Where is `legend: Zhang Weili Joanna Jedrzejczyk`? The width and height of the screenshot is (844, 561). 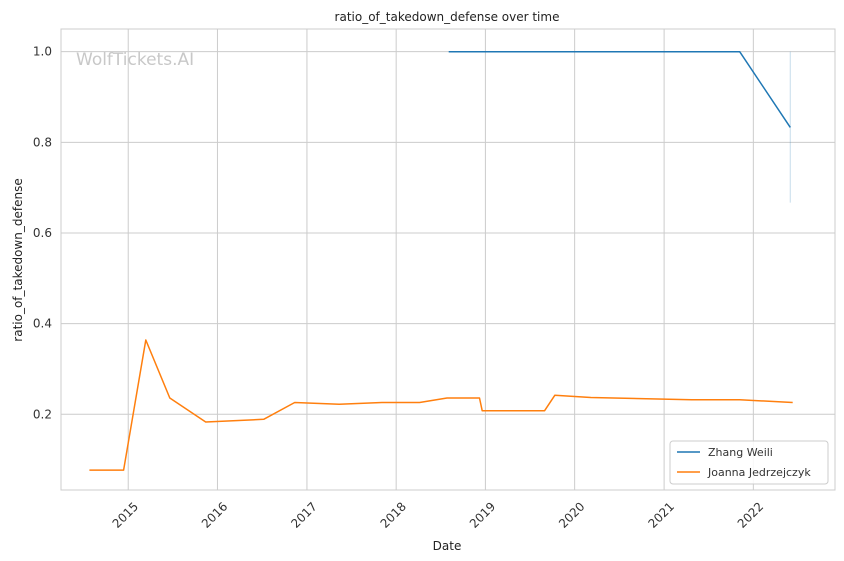 legend: Zhang Weili Joanna Jedrzejczyk is located at coordinates (749, 462).